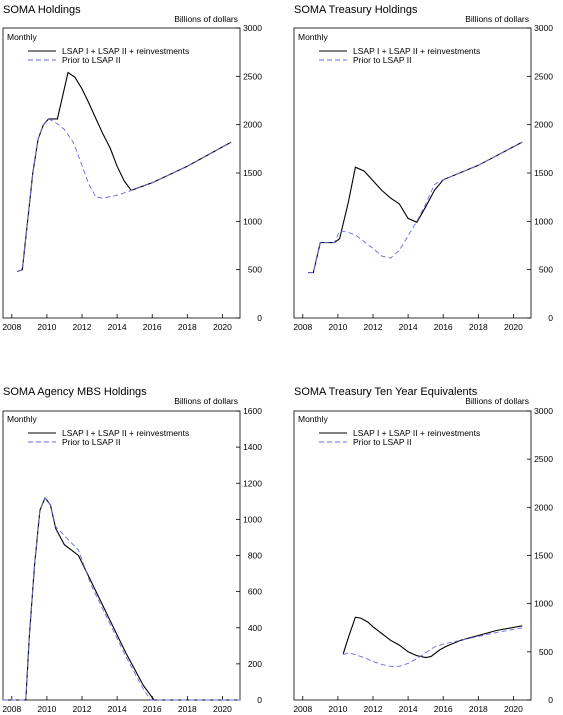  What do you see at coordinates (255, 628) in the screenshot?
I see `y-tick-label: 400` at bounding box center [255, 628].